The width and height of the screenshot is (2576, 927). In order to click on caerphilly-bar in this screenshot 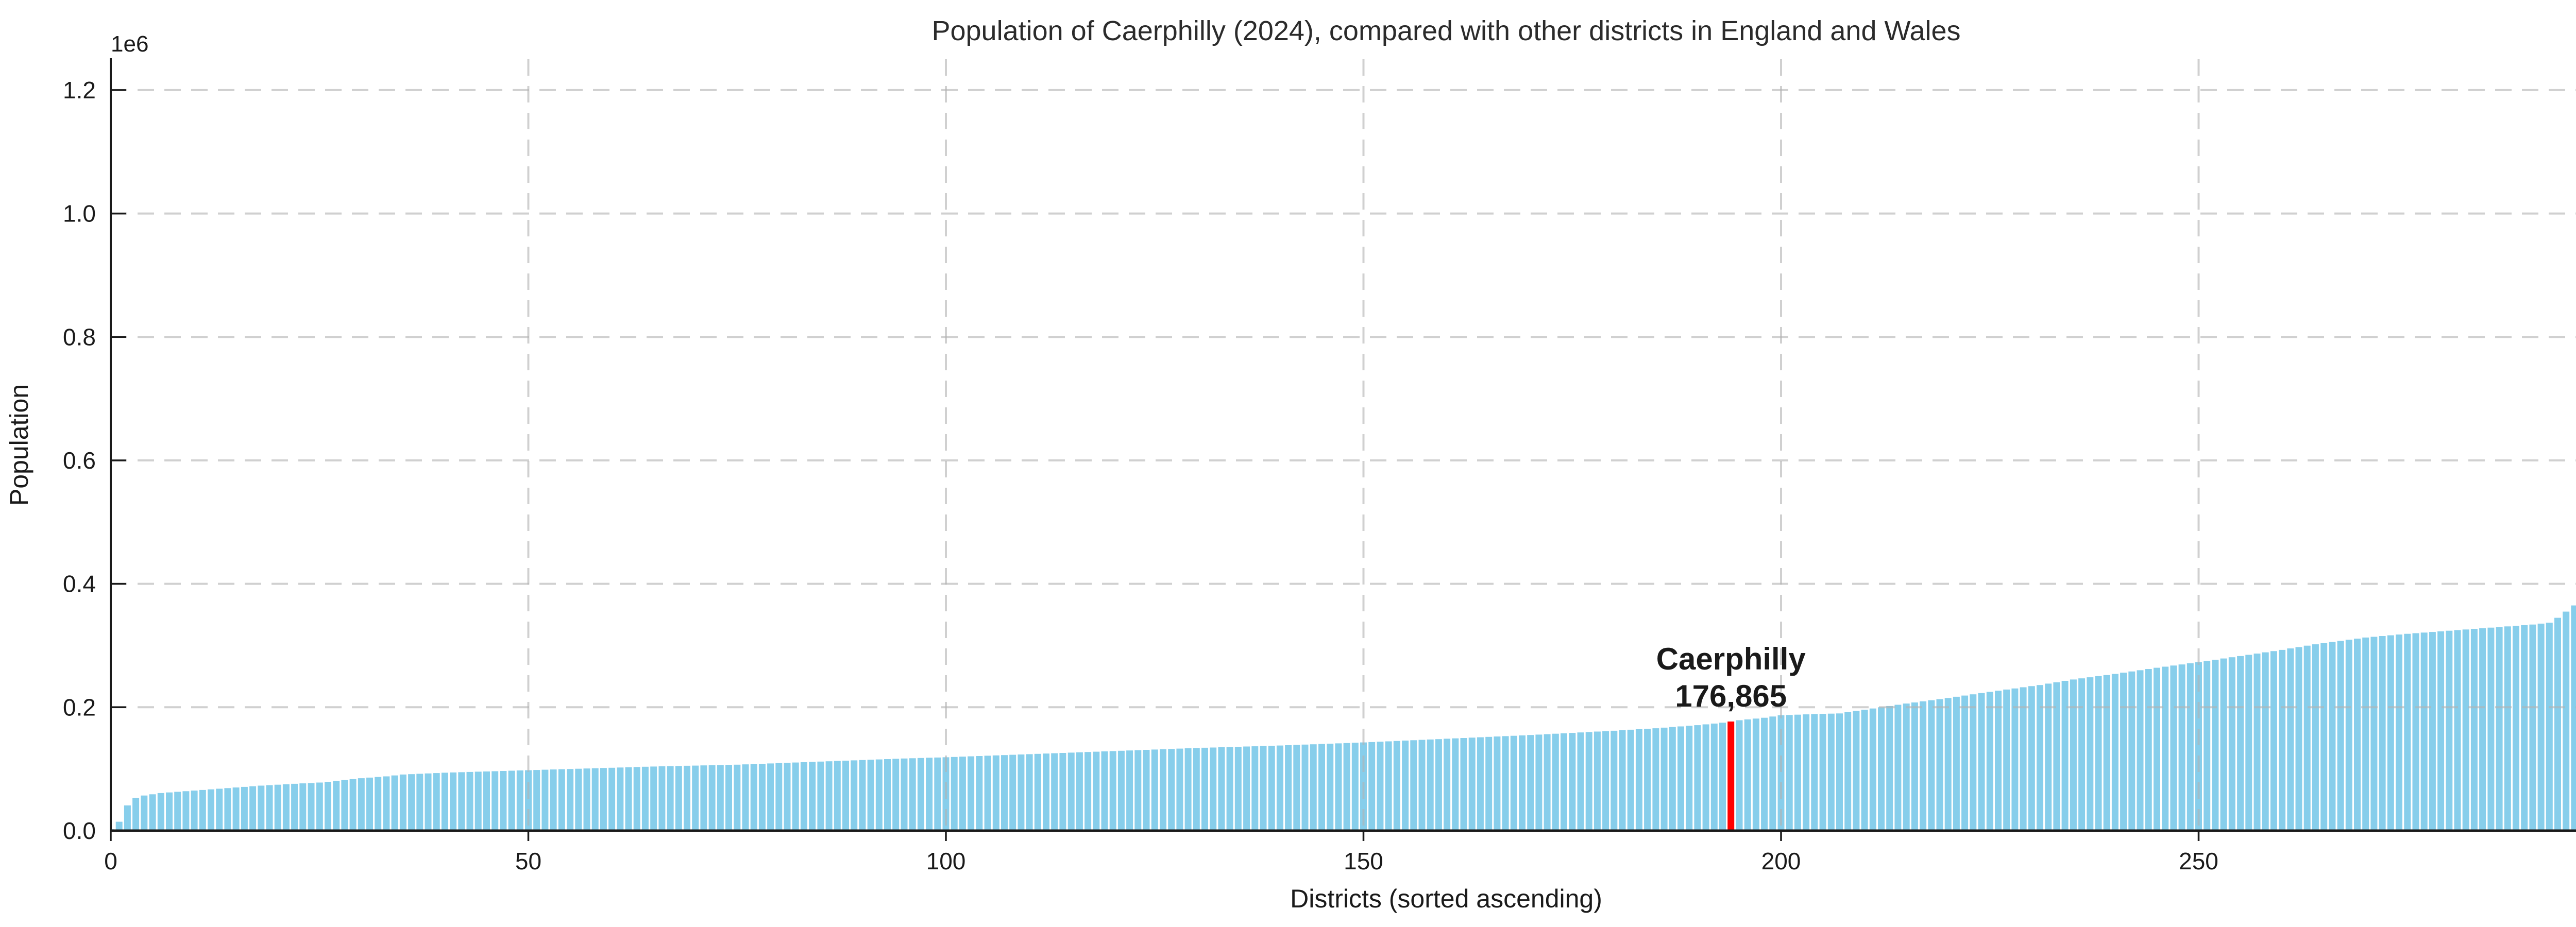, I will do `click(1731, 776)`.